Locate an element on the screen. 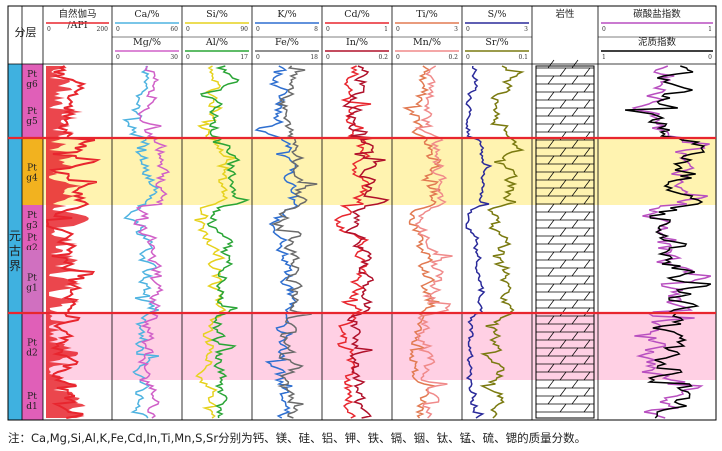  track-title: Si/% is located at coordinates (217, 14).